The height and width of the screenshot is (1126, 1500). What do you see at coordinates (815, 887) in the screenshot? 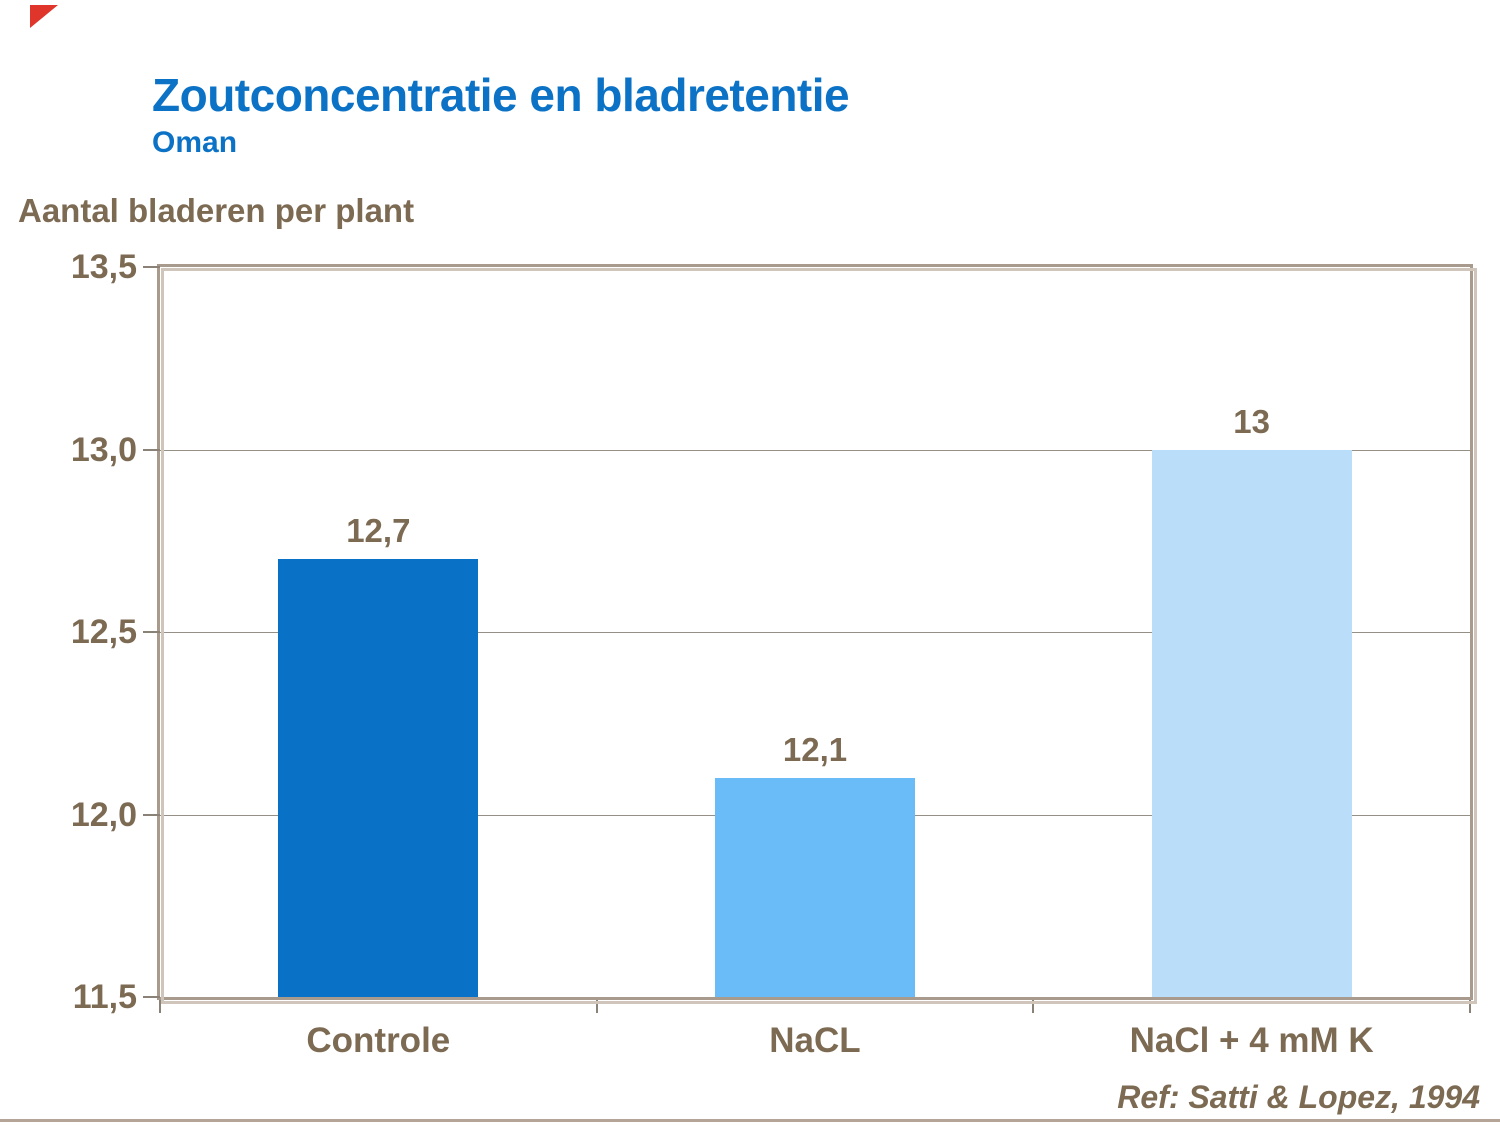
I see `bar-nacl` at bounding box center [815, 887].